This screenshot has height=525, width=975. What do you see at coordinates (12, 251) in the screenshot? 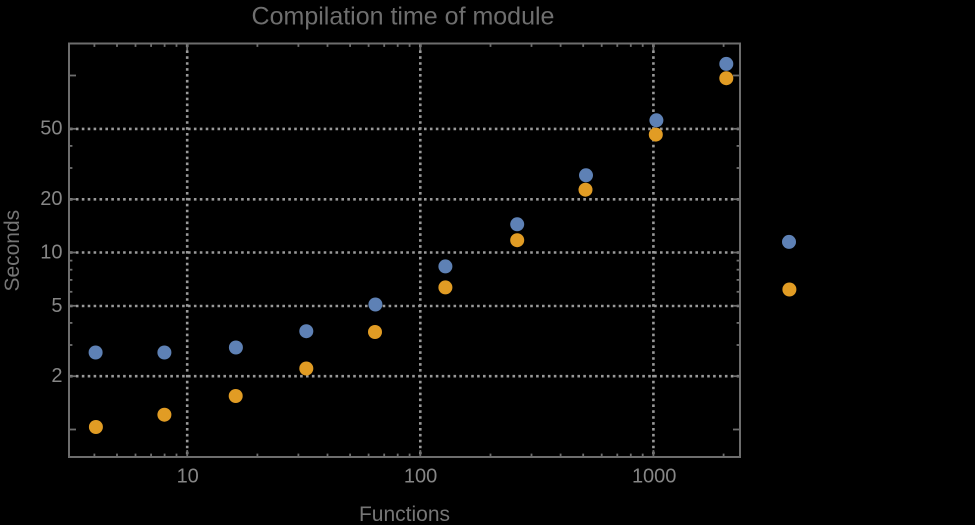
I see `svg-text: Seconds` at bounding box center [12, 251].